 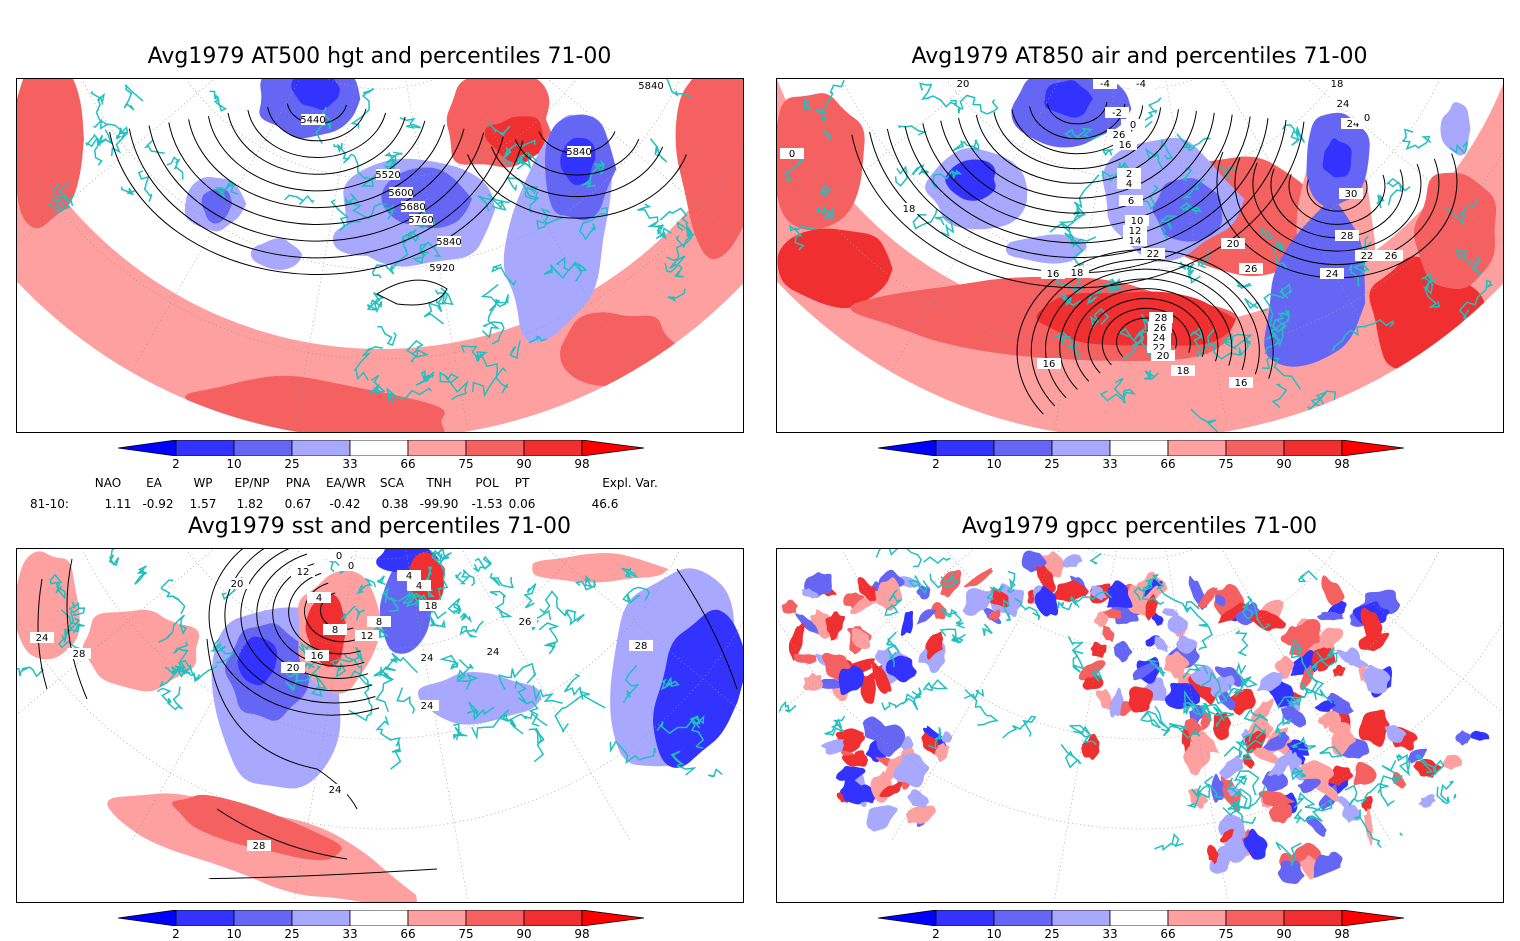 I want to click on colorbar-tick-label: 33, so click(x=350, y=934).